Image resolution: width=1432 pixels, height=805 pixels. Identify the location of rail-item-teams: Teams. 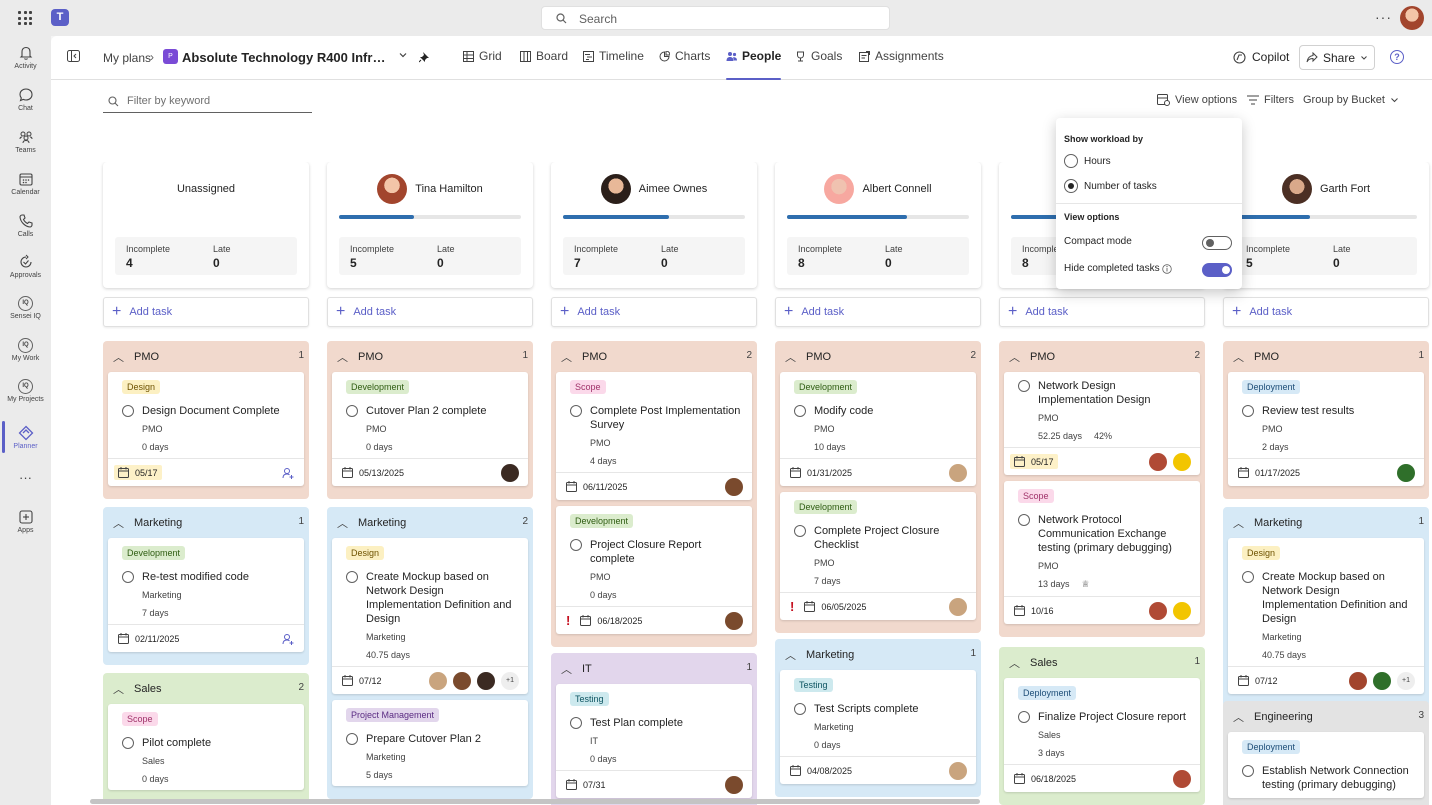
(25, 141).